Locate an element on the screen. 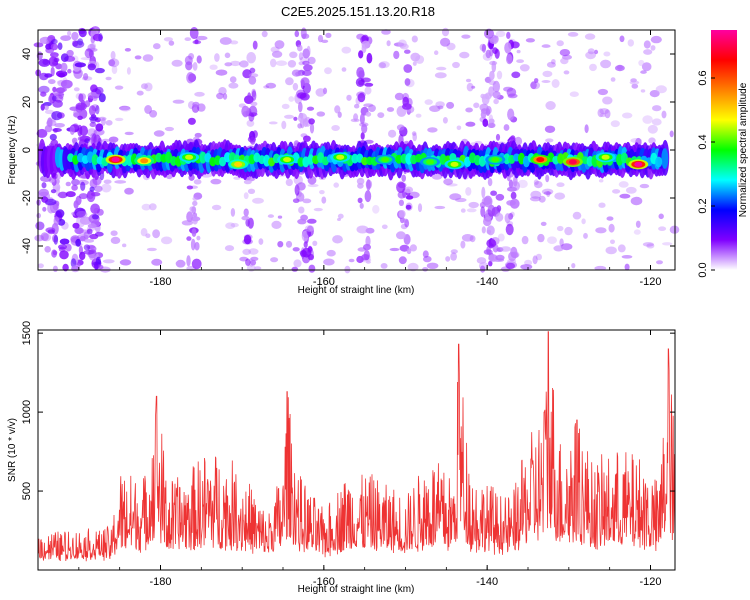 Image resolution: width=750 pixels, height=600 pixels. x-tick-label: -140 is located at coordinates (487, 582).